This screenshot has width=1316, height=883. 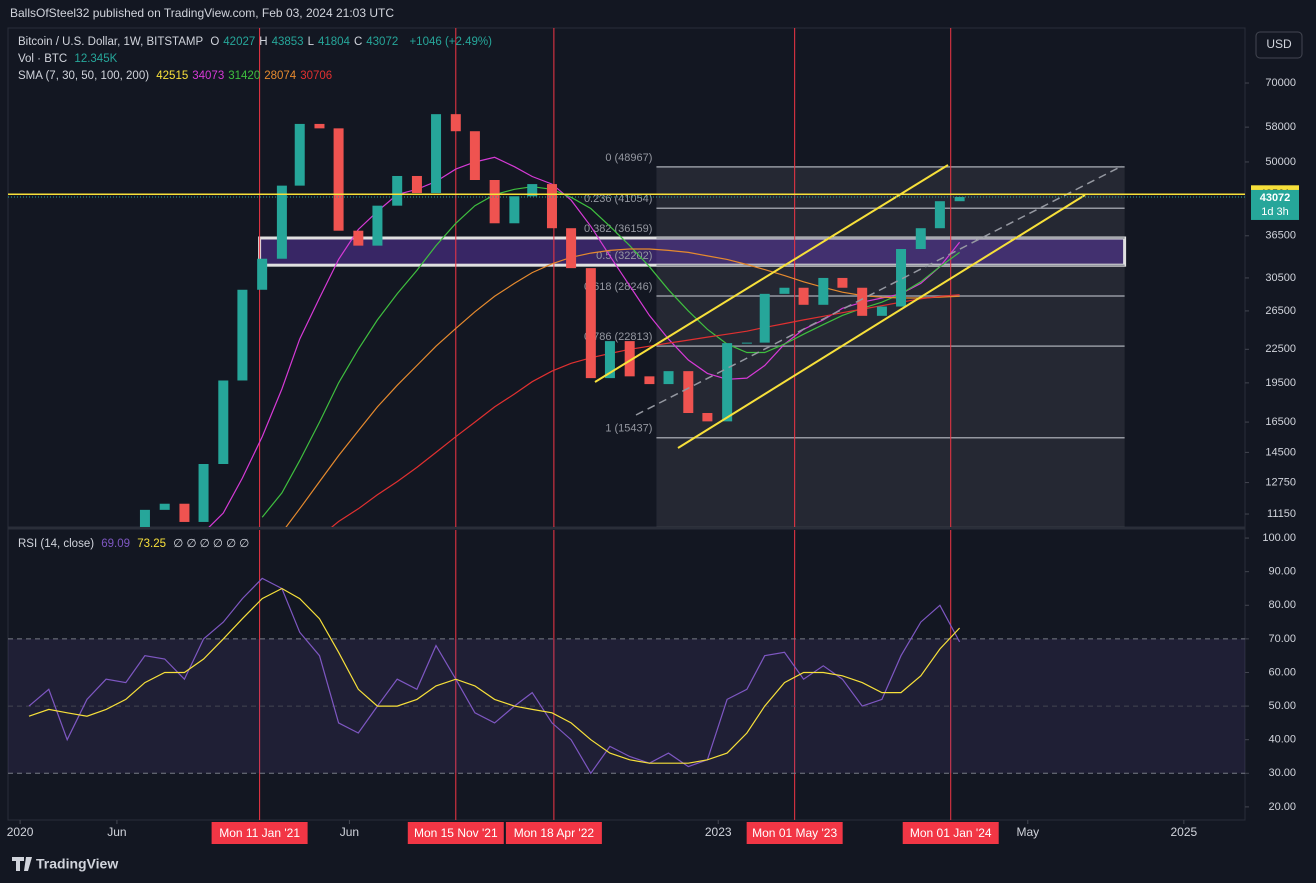 I want to click on sma-value: 34073, so click(x=208, y=76).